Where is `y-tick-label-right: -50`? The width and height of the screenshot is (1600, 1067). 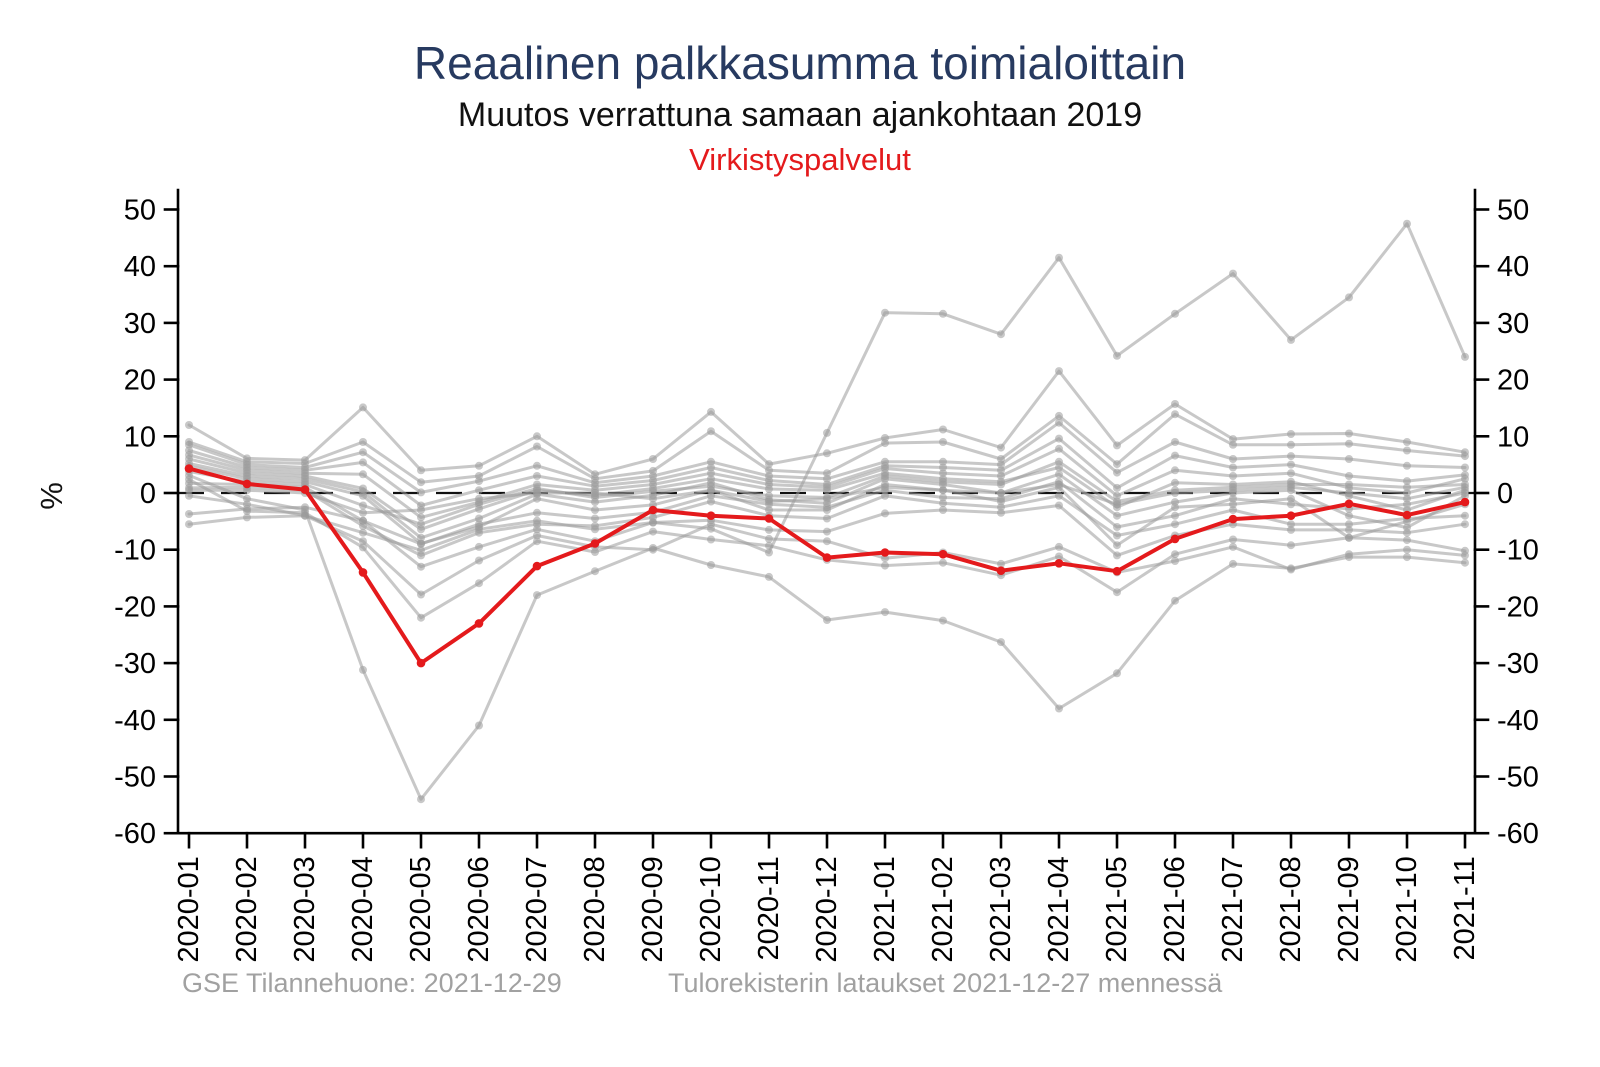
y-tick-label-right: -50 is located at coordinates (1518, 778).